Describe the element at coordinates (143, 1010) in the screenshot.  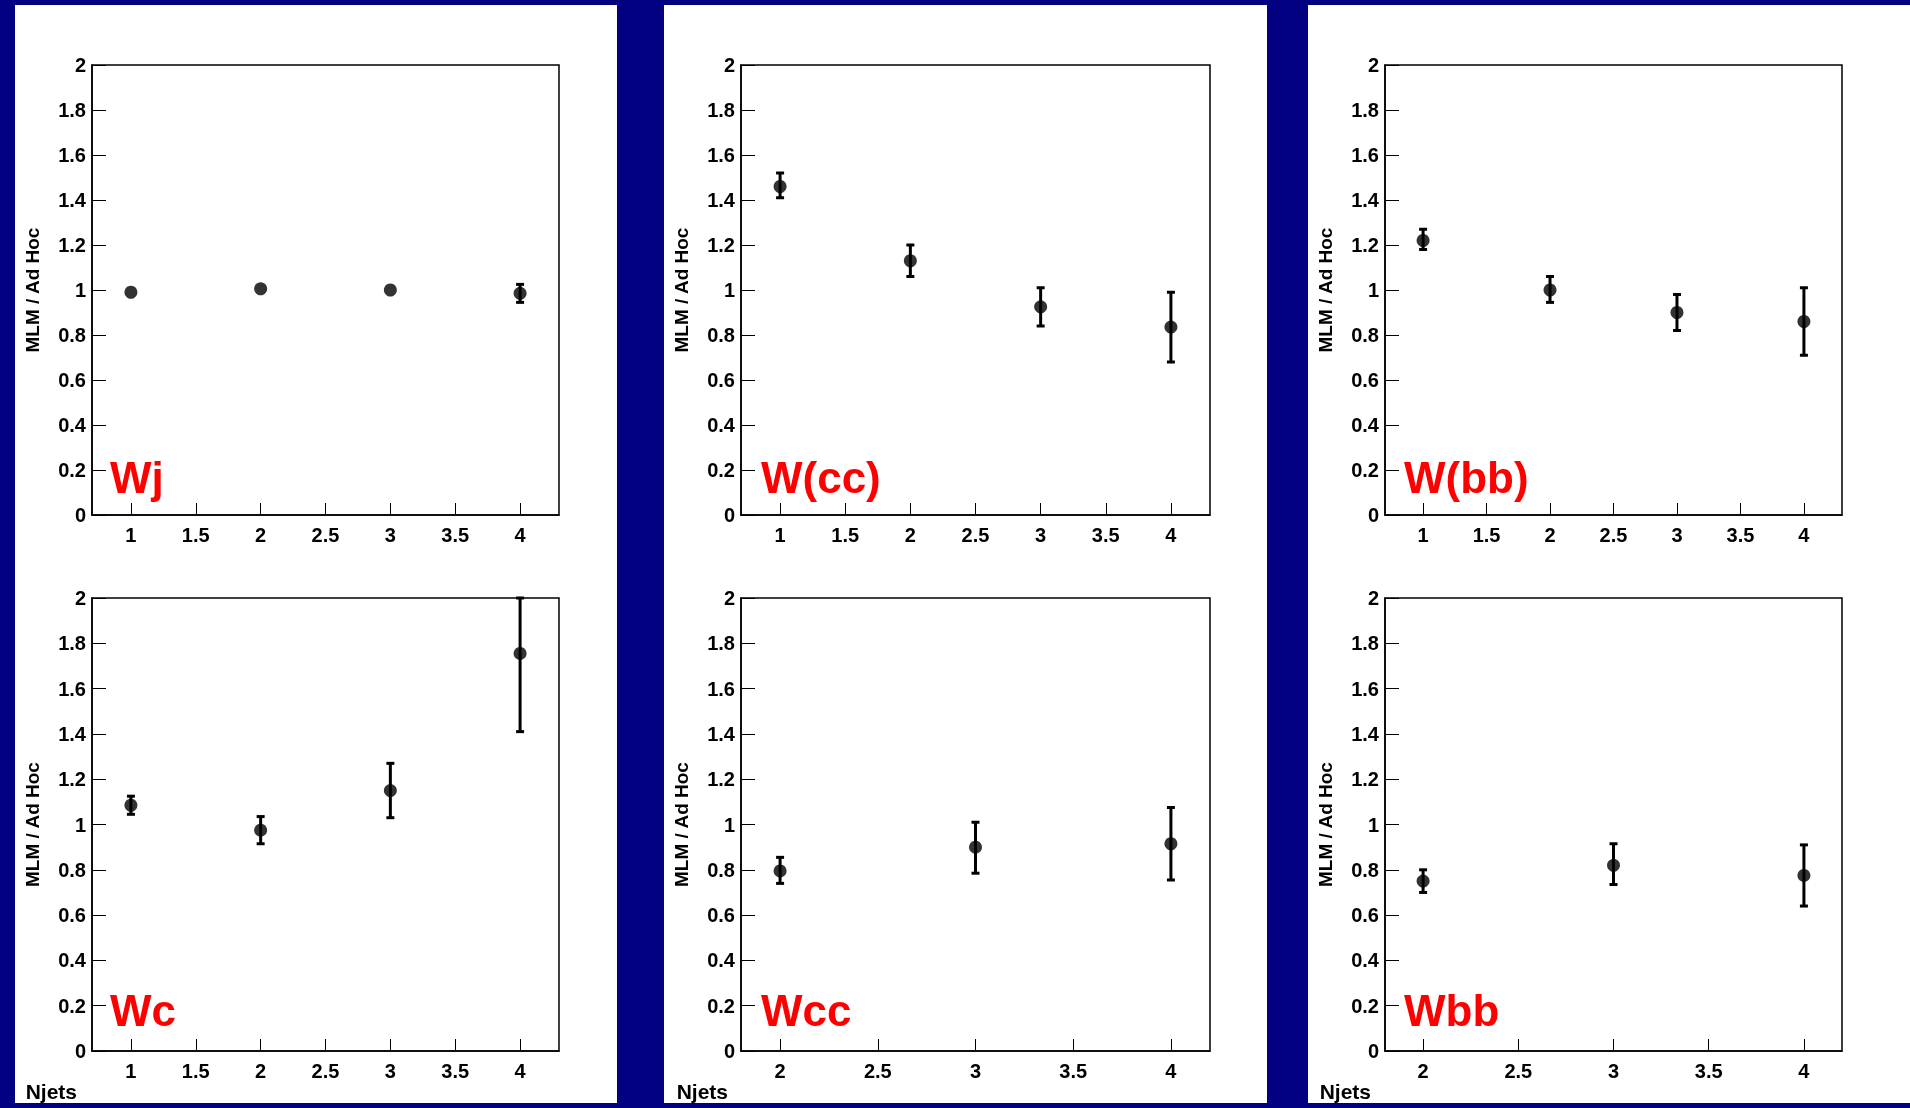
I see `text: Wc` at that location.